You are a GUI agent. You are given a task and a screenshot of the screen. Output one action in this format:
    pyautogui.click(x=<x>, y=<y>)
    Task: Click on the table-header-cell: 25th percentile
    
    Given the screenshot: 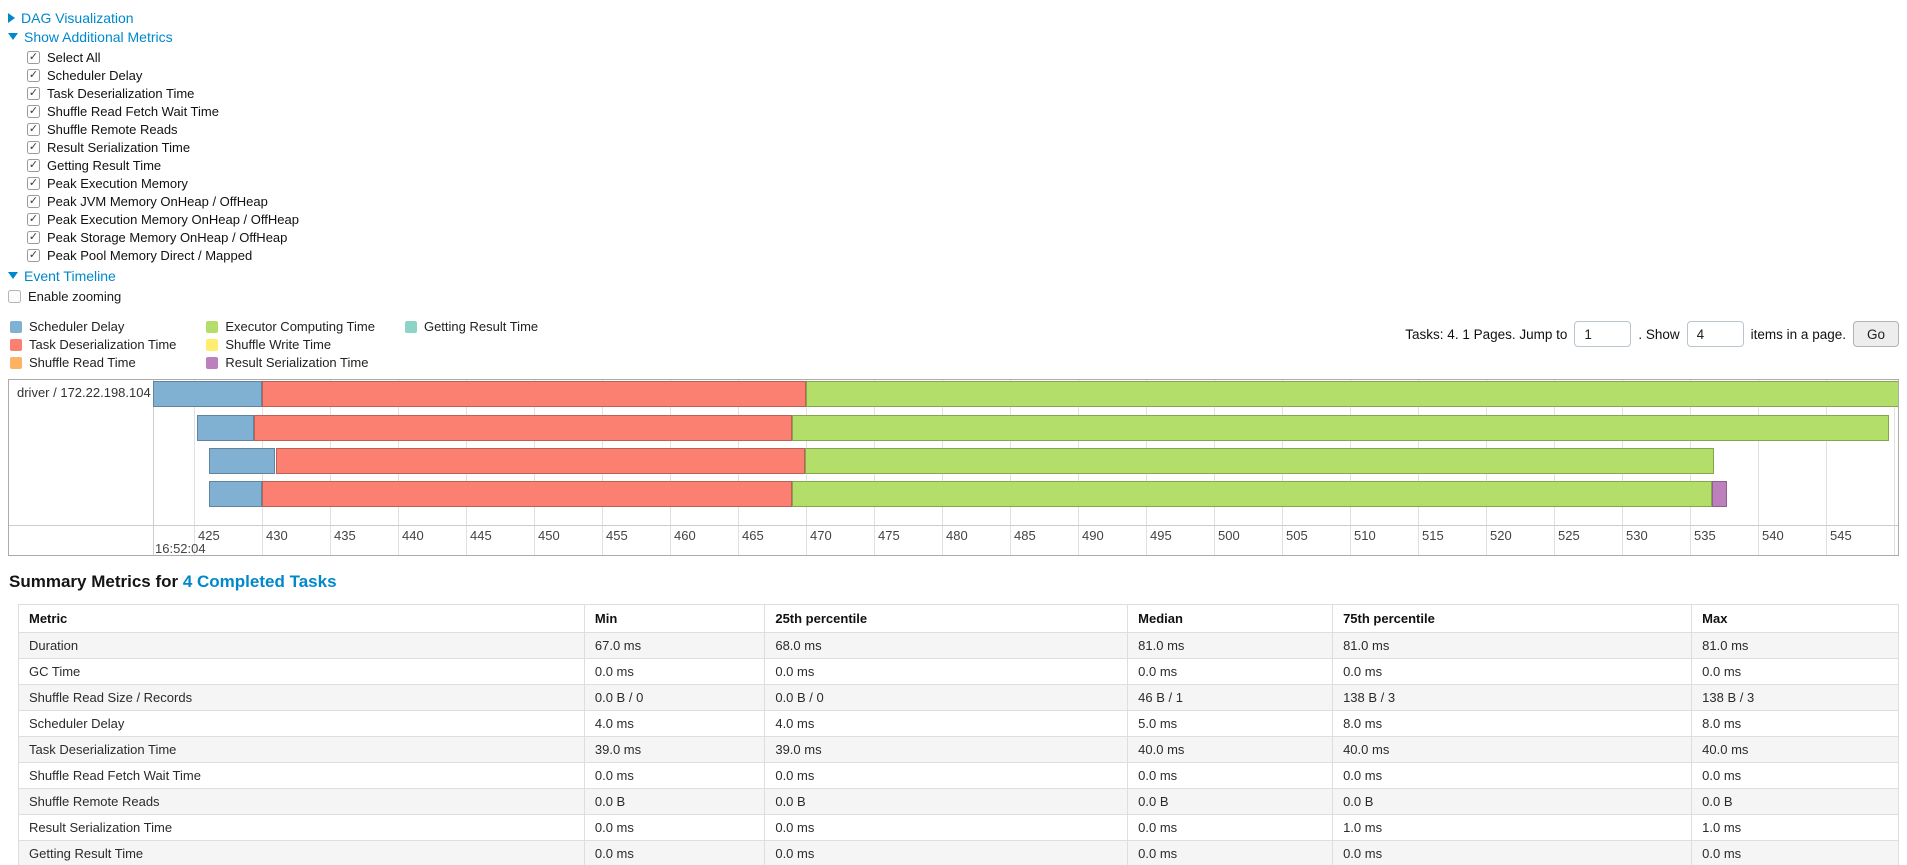 What is the action you would take?
    pyautogui.click(x=946, y=618)
    